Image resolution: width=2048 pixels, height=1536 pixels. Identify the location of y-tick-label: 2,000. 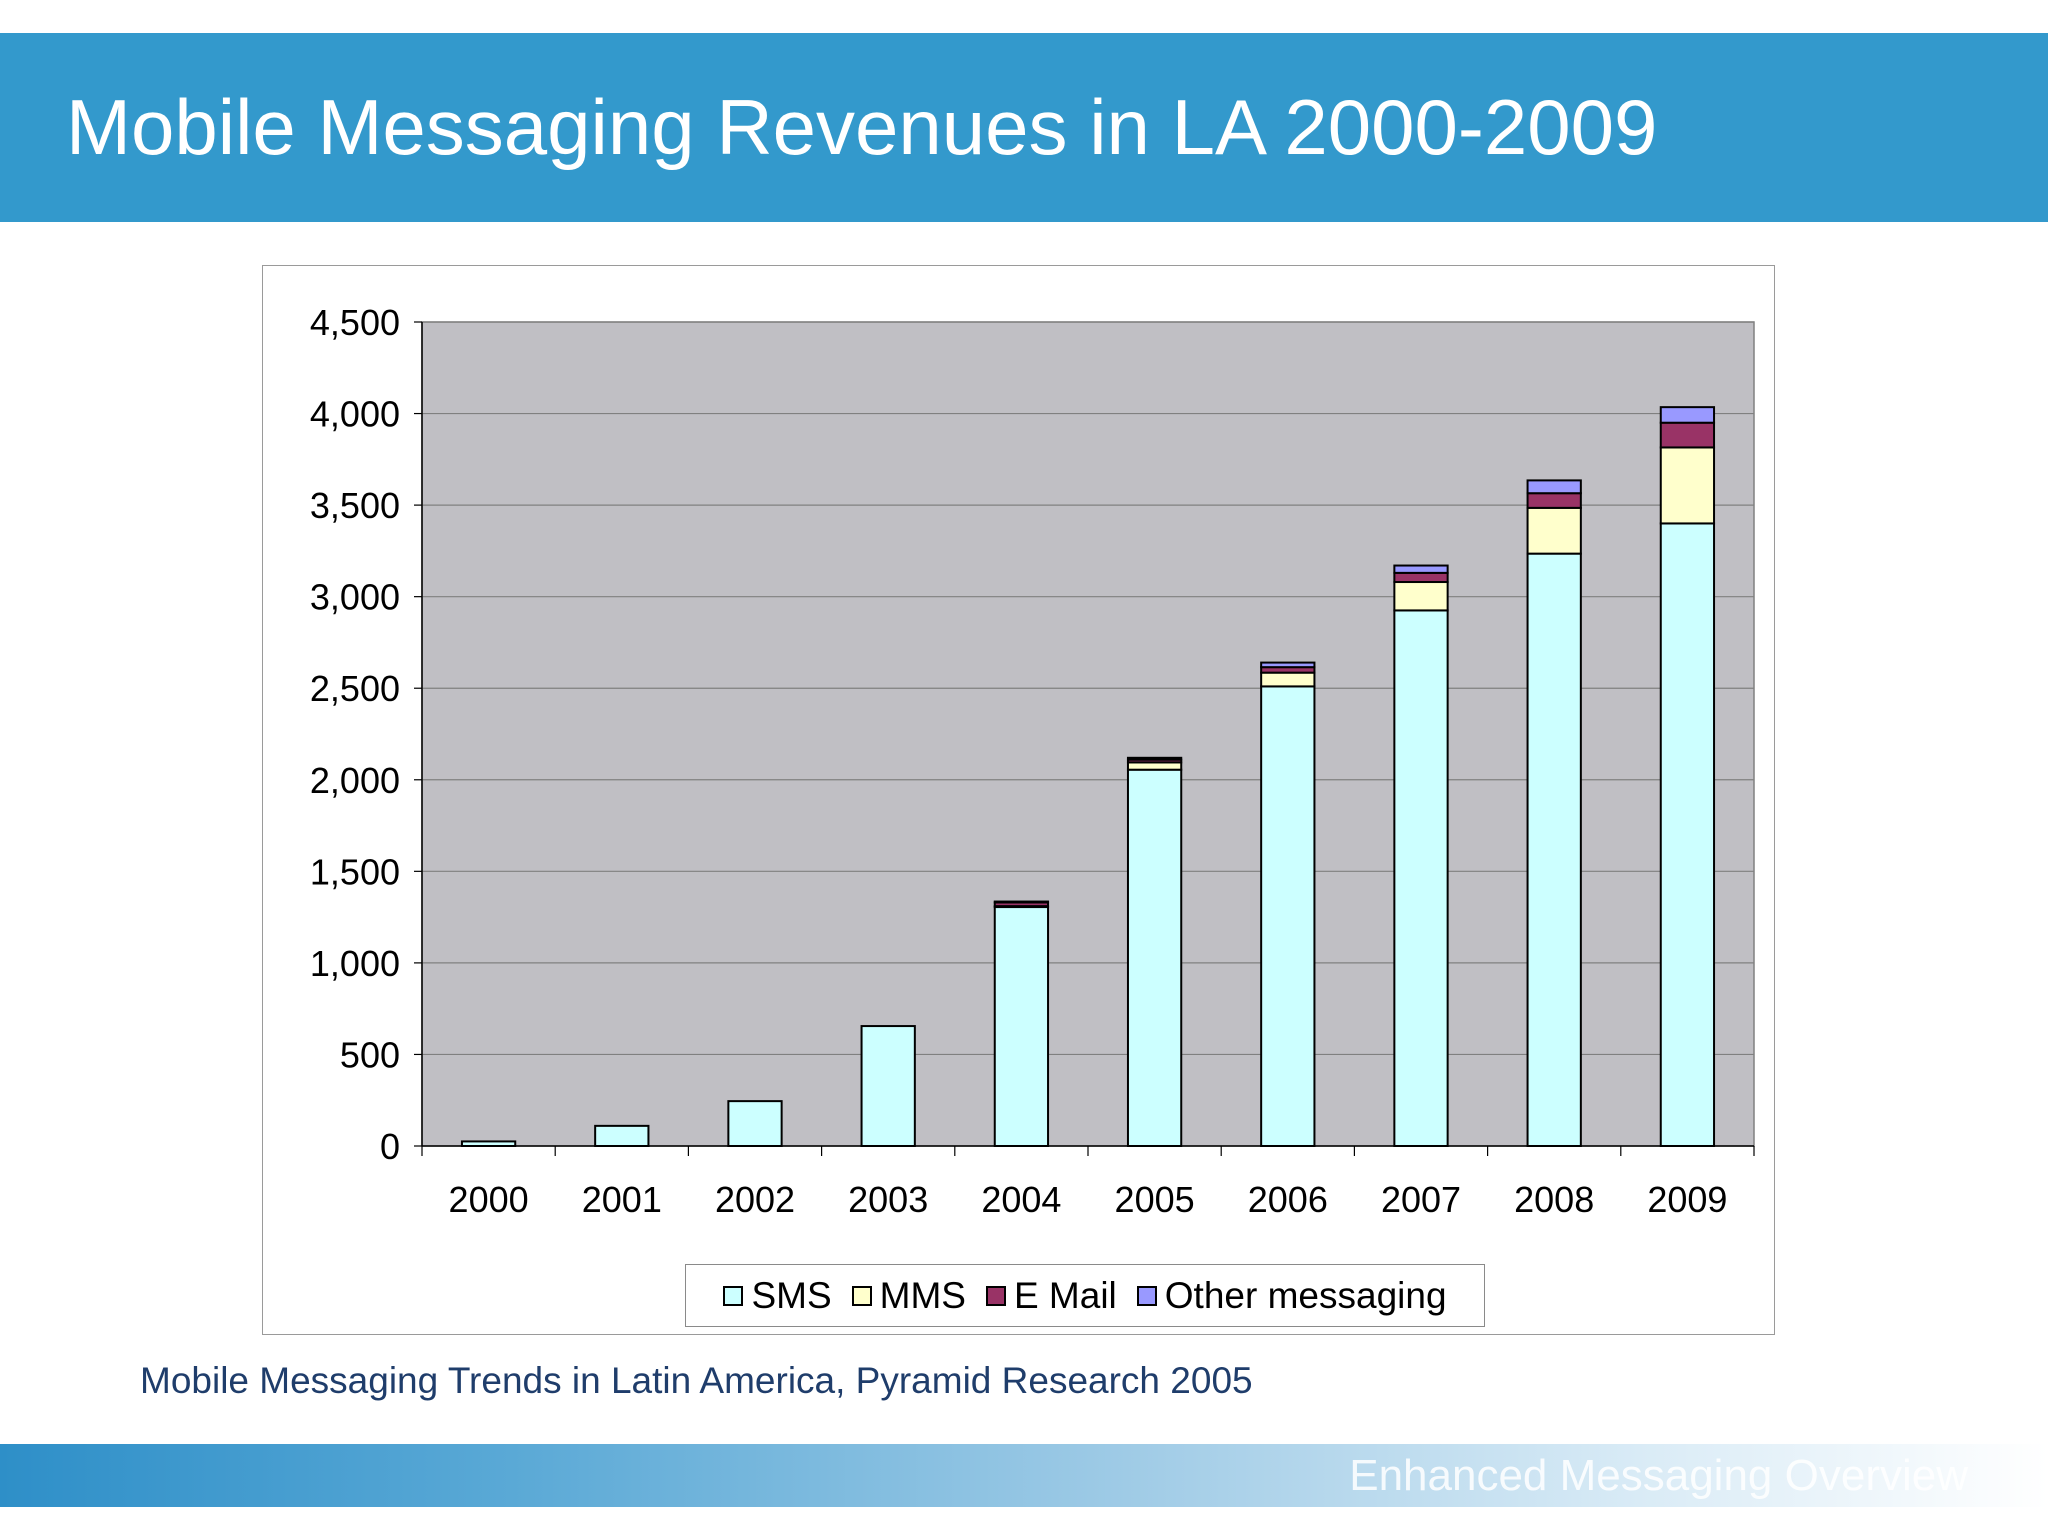
(355, 780).